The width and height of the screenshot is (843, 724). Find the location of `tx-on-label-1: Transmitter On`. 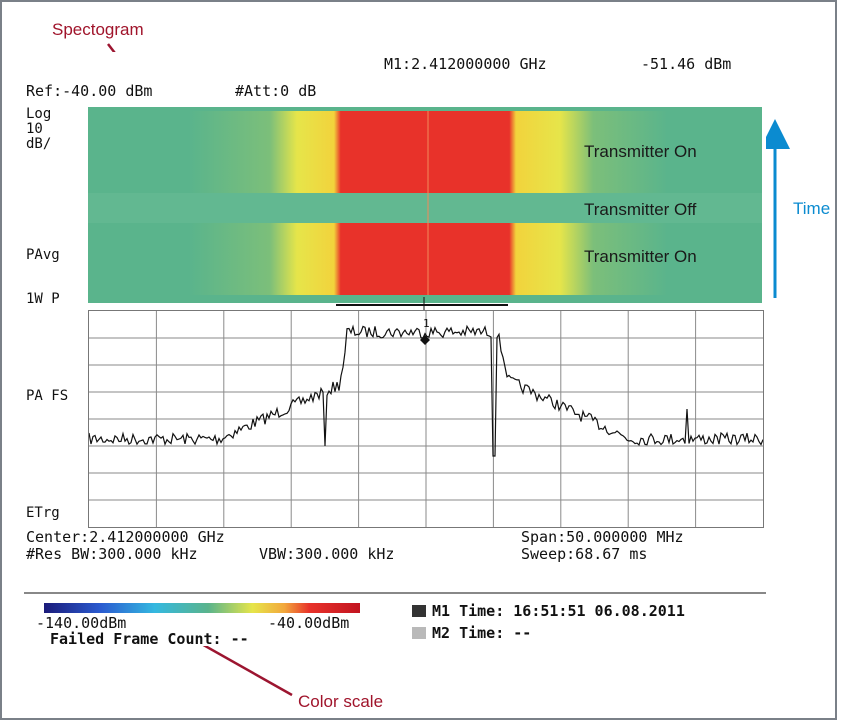

tx-on-label-1: Transmitter On is located at coordinates (640, 151).